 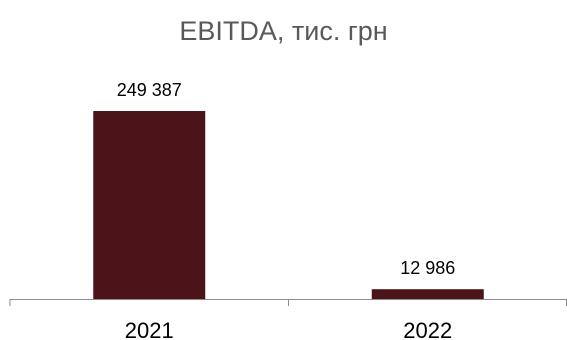 I want to click on bar-2021, so click(x=149, y=205).